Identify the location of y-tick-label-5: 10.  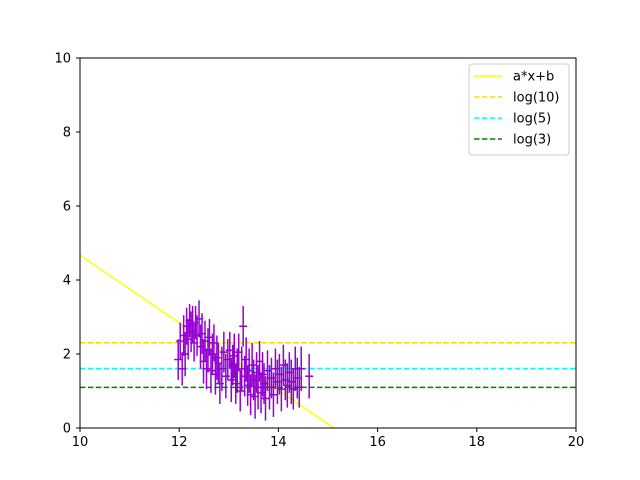
(62, 59).